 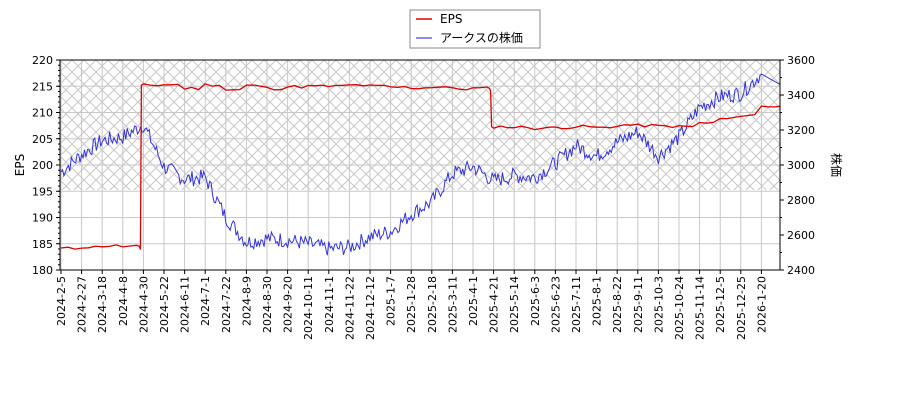 What do you see at coordinates (42, 165) in the screenshot?
I see `left-tick-label: 200` at bounding box center [42, 165].